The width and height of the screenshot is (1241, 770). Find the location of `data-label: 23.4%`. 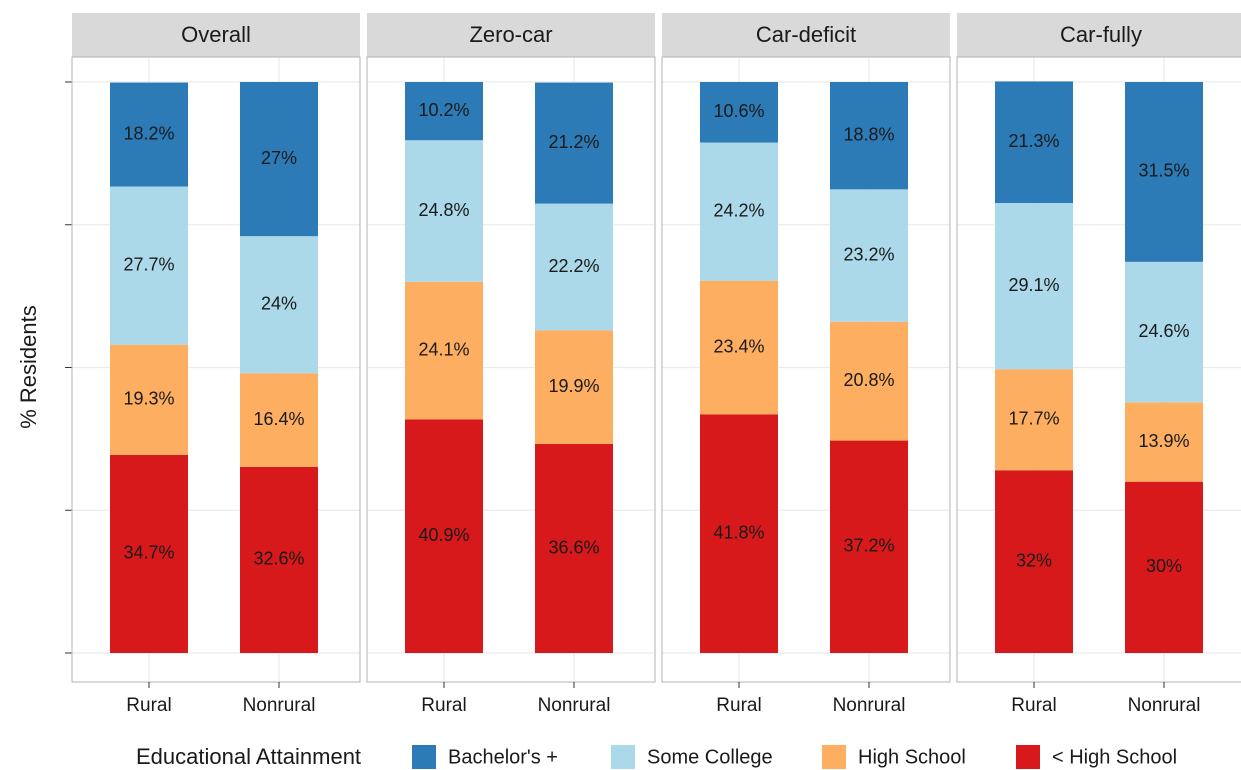

data-label: 23.4% is located at coordinates (738, 346).